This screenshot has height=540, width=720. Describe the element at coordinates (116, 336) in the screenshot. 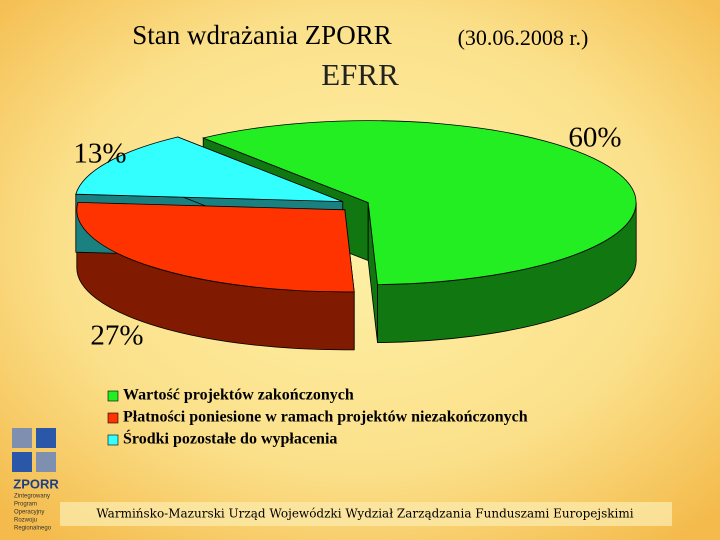

I see `value-label: 27%` at that location.